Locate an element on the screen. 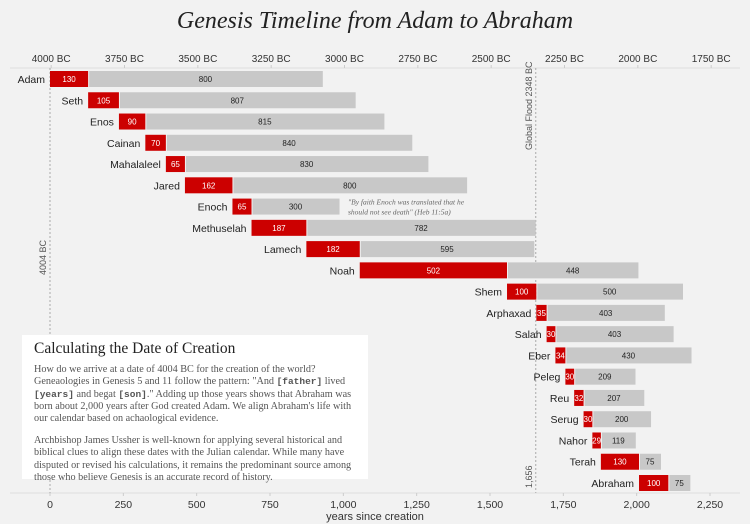 The height and width of the screenshot is (524, 750). remaining-value: 840 is located at coordinates (289, 143).